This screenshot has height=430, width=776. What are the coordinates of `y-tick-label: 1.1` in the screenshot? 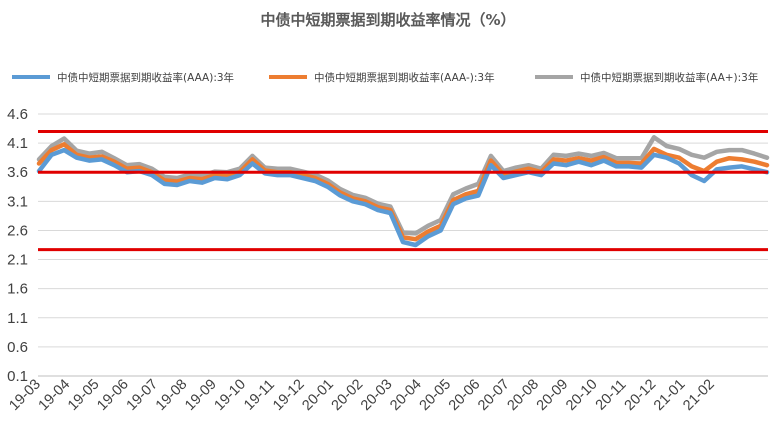 It's located at (17, 318).